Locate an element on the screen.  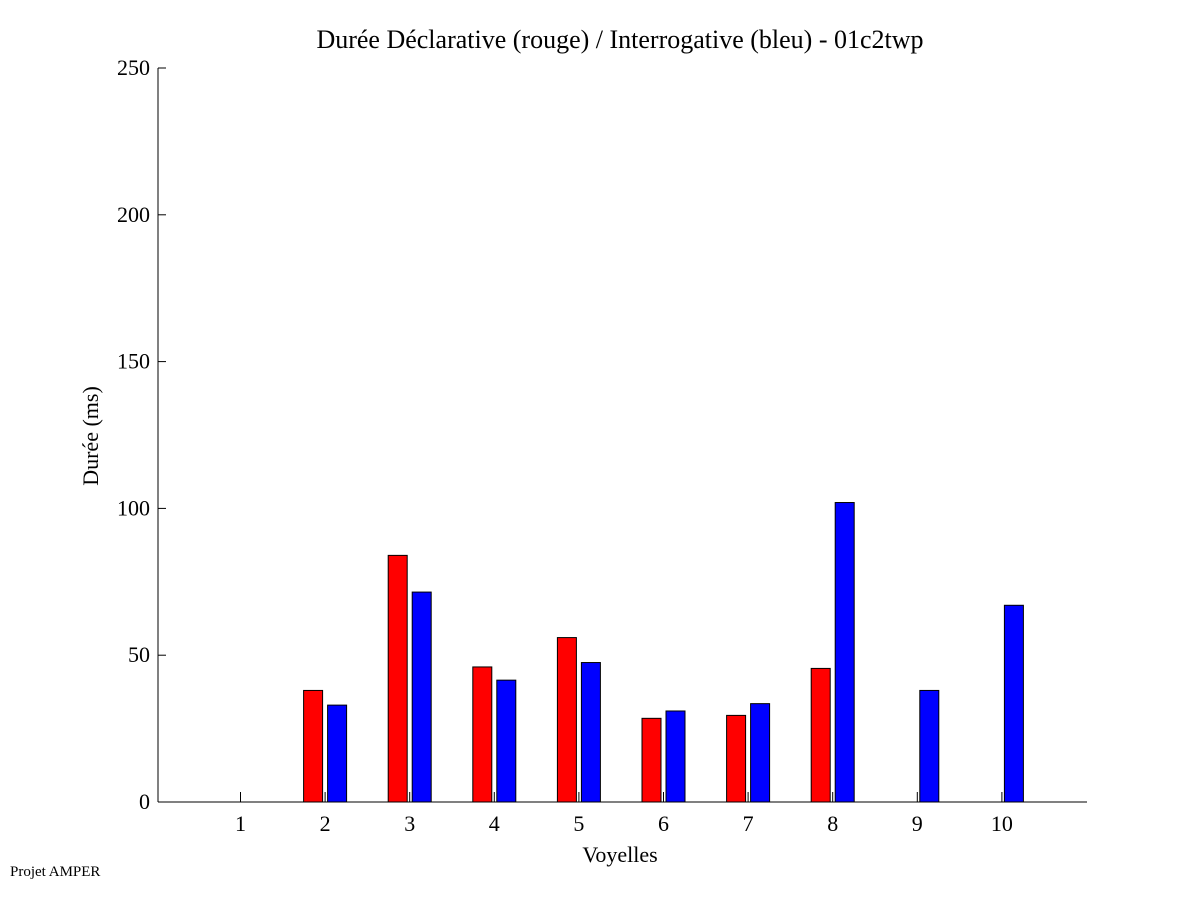
y-axis-label: Durée (ms) is located at coordinates (90, 436).